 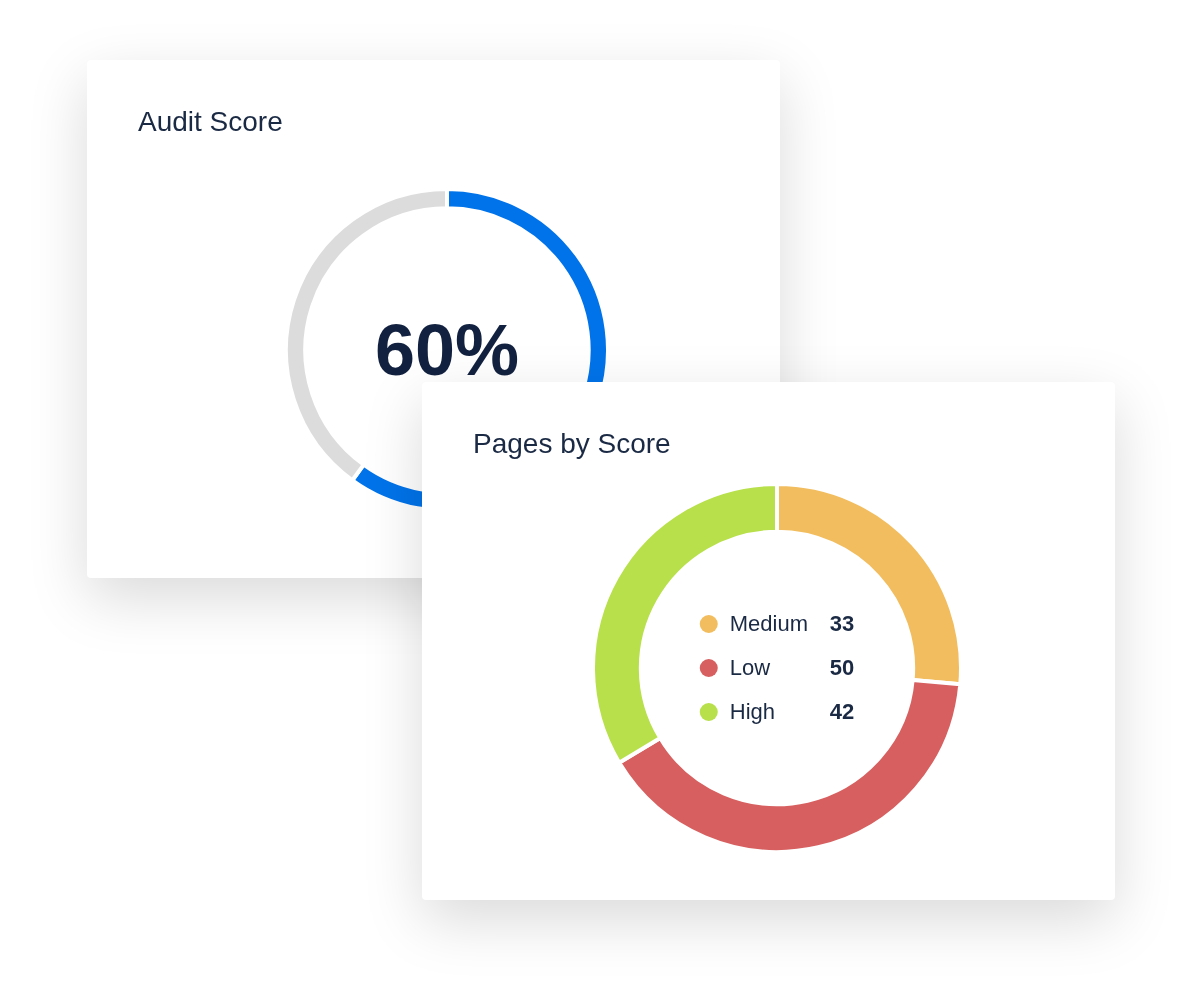 I want to click on chart-title: Pages by Score, so click(x=572, y=444).